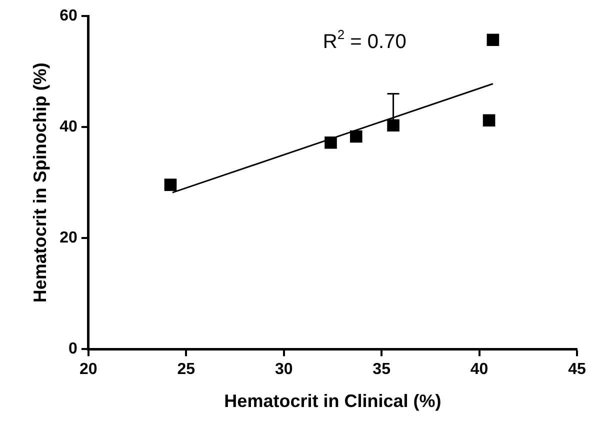 The width and height of the screenshot is (595, 435). I want to click on x-tick-label: 30, so click(283, 369).